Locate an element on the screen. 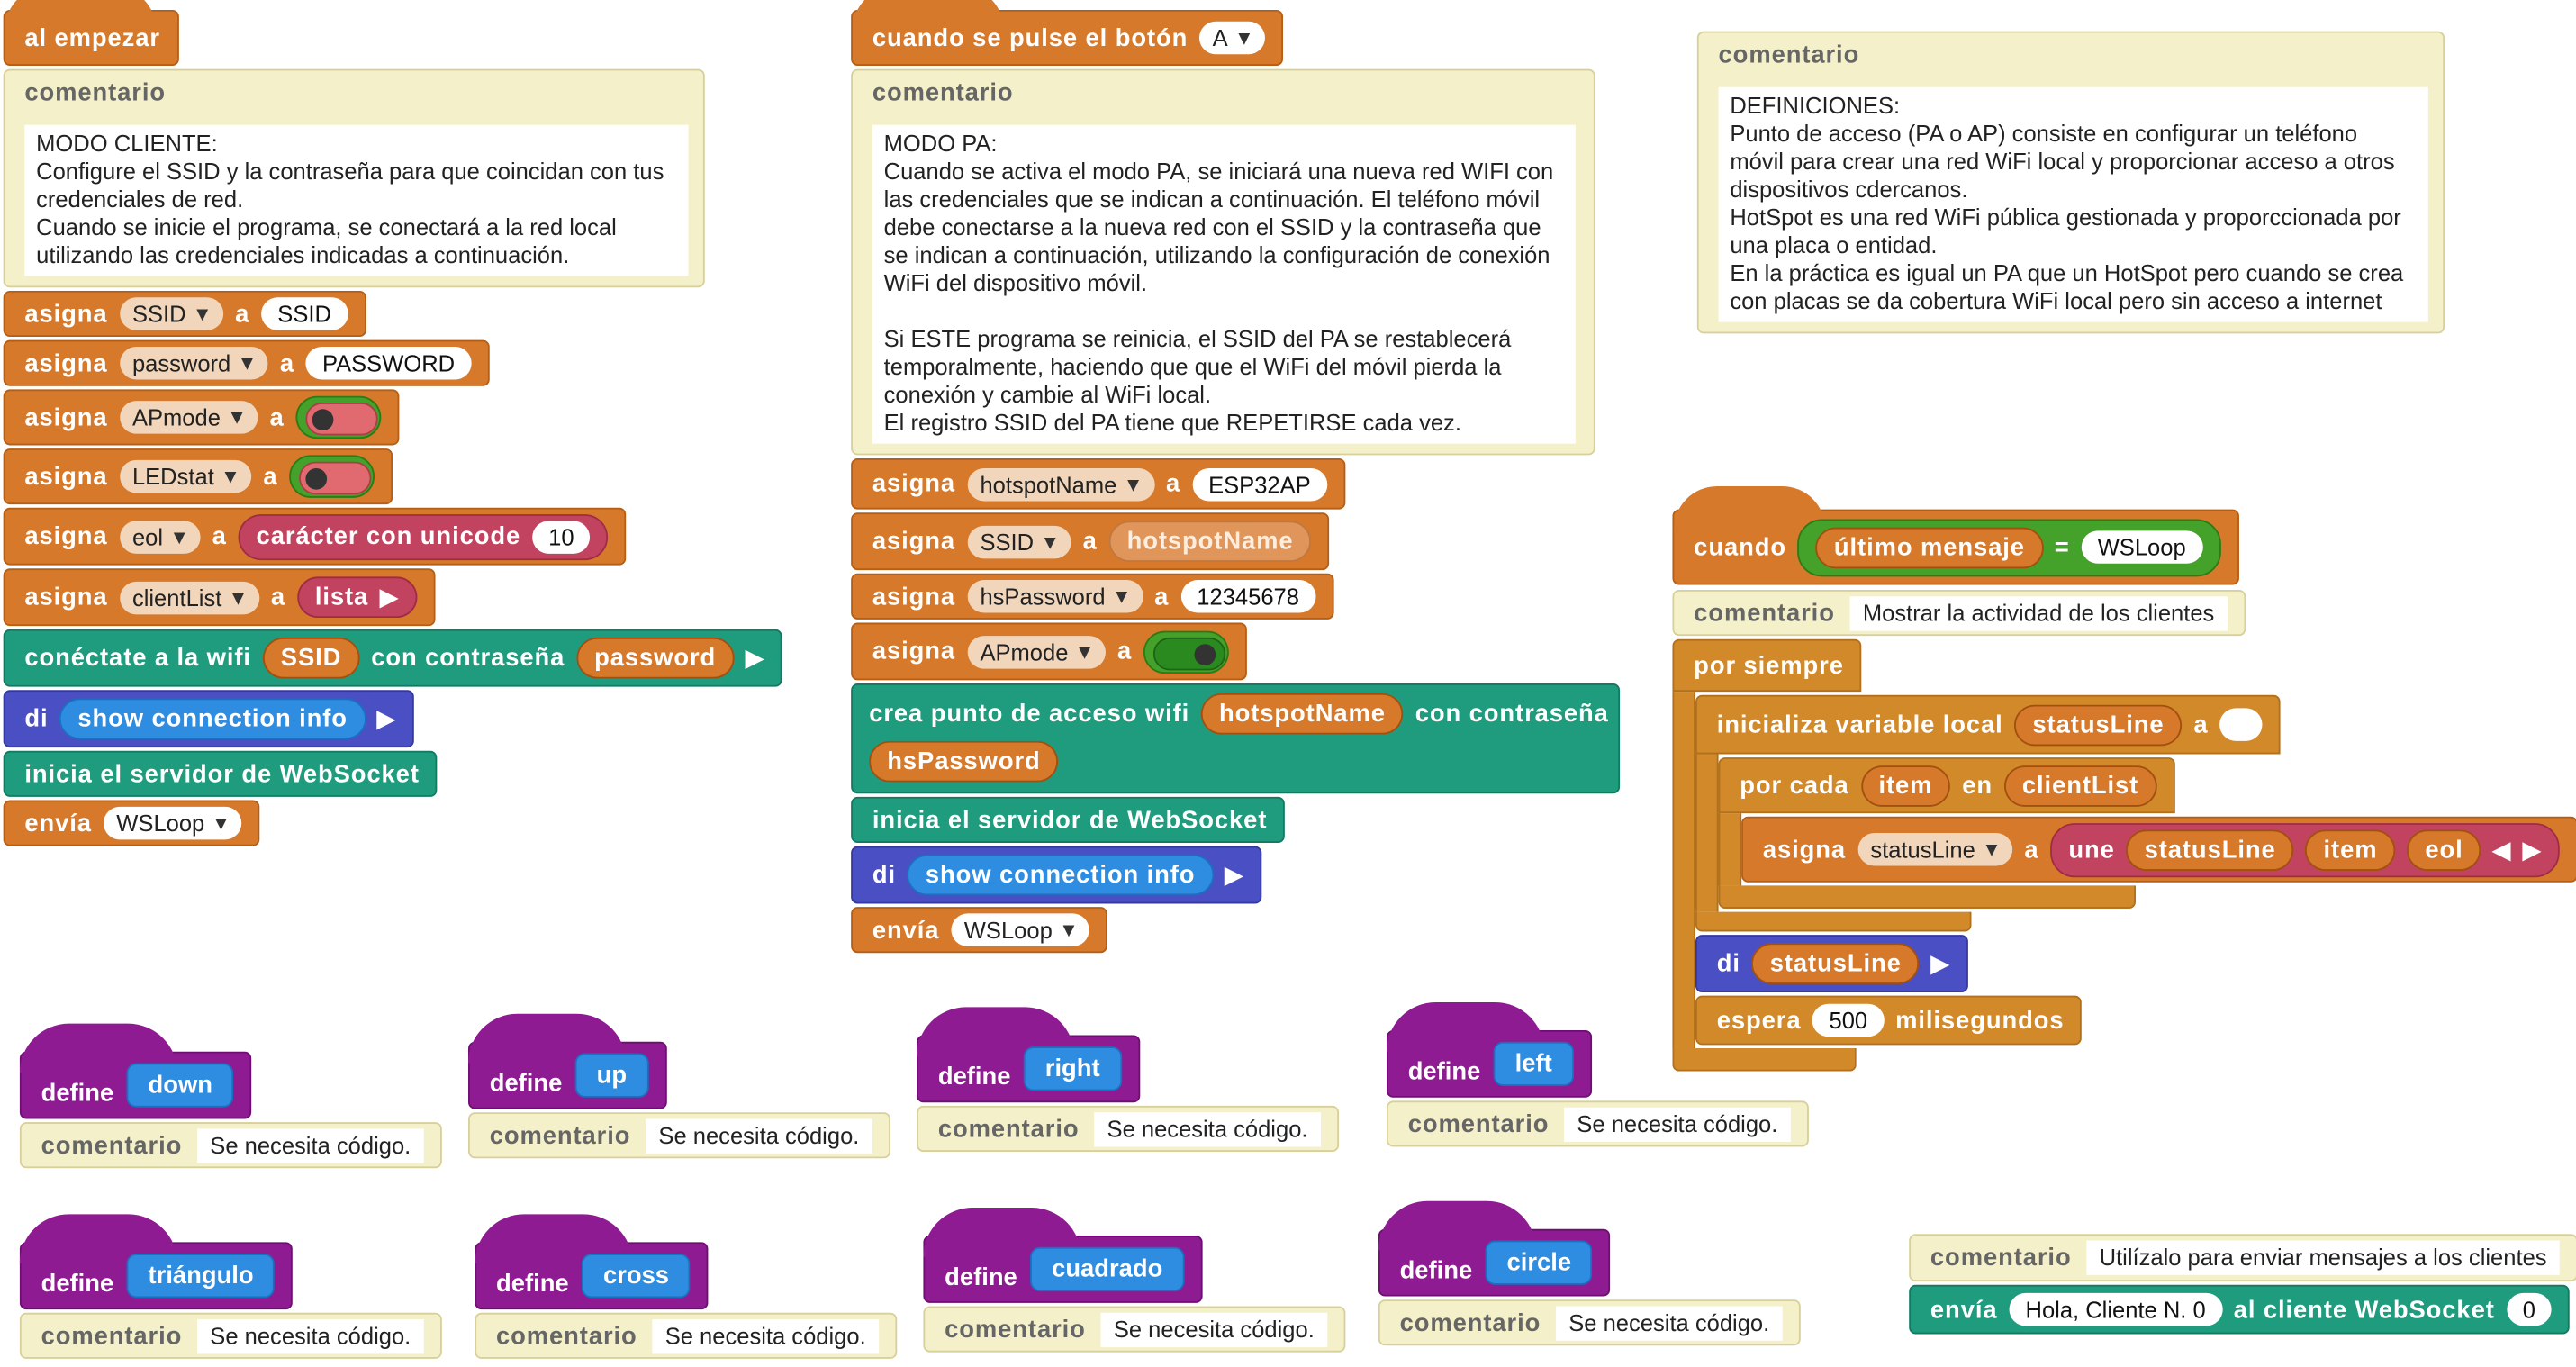  for-each-cap: por cada item en clientList is located at coordinates (1946, 785).